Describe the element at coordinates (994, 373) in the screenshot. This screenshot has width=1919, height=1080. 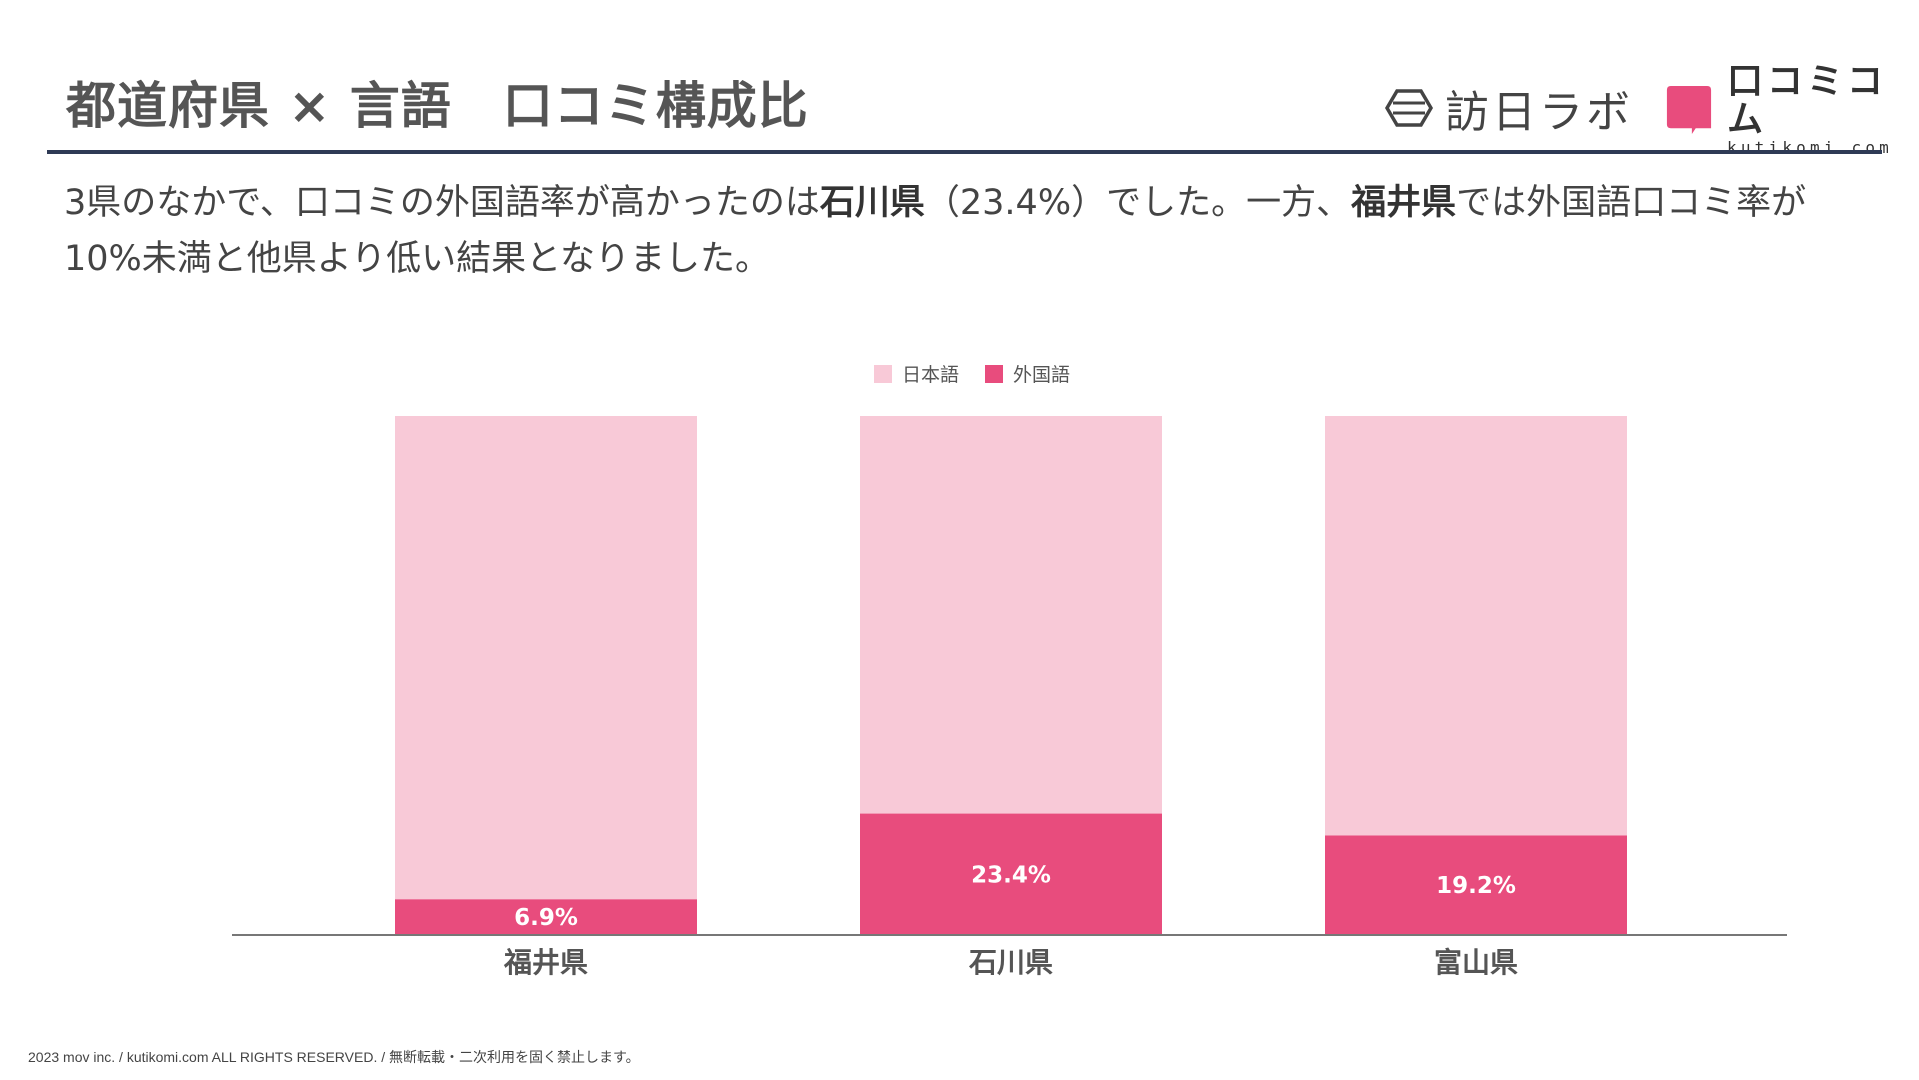
I see `legend-swatch-foreign` at that location.